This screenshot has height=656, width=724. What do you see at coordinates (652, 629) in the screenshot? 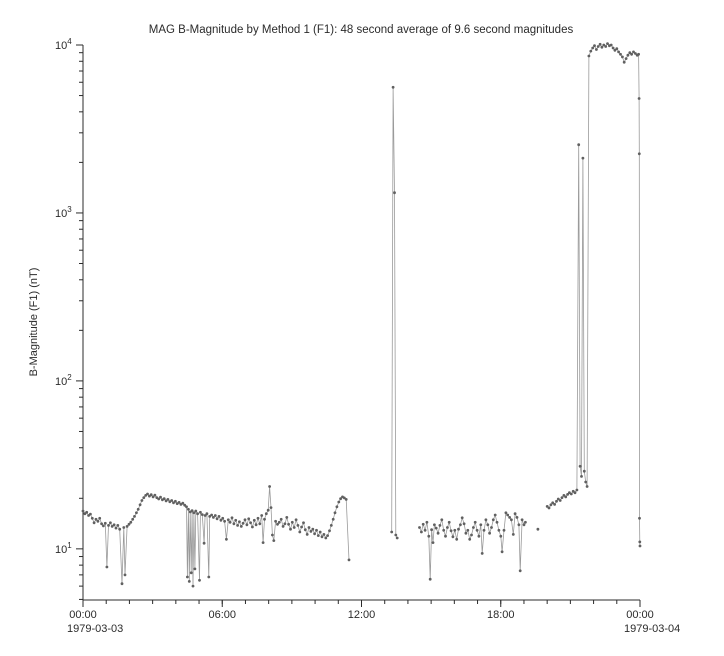
I see `x-axis-date-right: 1979-03-04` at bounding box center [652, 629].